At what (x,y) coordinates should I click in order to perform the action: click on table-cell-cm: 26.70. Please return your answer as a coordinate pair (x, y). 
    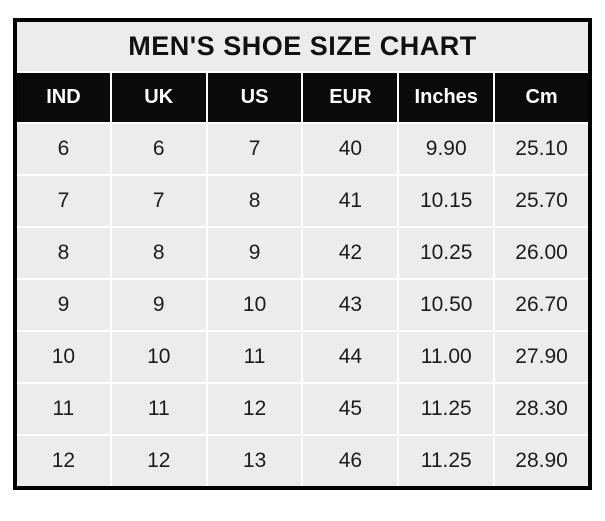
    Looking at the image, I should click on (542, 305).